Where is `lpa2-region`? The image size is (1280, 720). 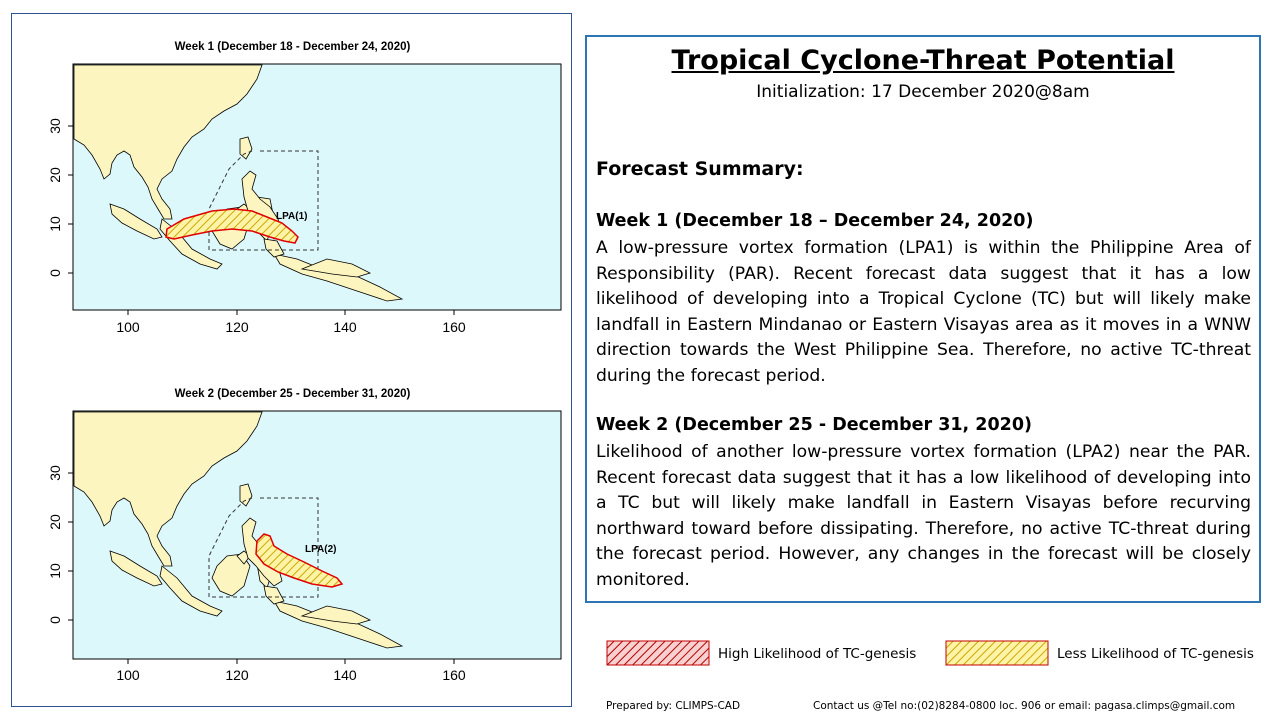
lpa2-region is located at coordinates (299, 560).